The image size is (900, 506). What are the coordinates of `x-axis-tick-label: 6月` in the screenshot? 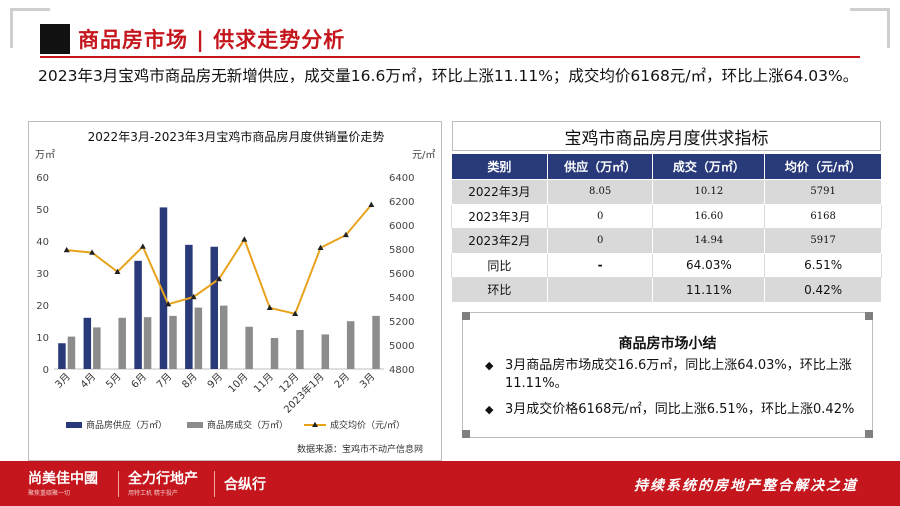 It's located at (139, 381).